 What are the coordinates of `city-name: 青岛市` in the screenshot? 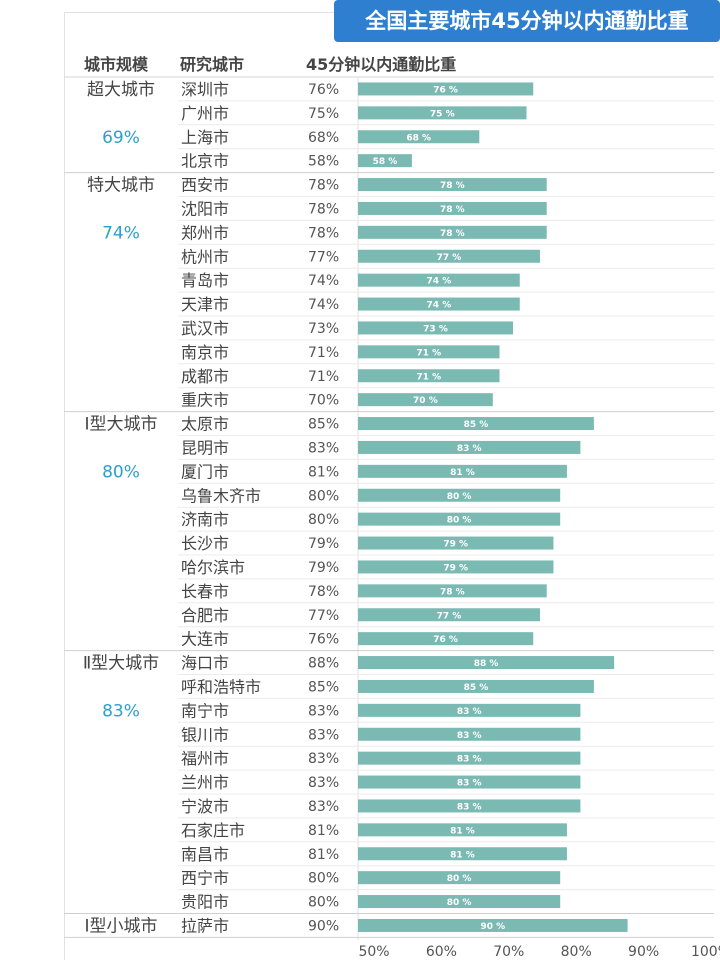 It's located at (205, 280).